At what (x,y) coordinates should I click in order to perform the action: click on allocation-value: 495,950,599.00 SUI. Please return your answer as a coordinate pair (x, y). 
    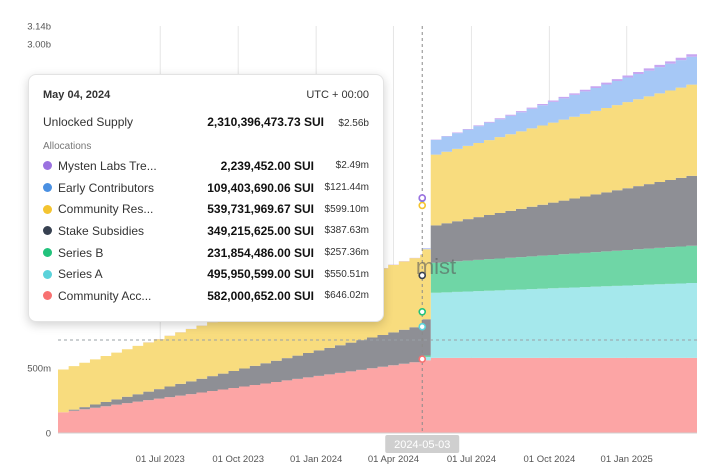
    Looking at the image, I should click on (260, 274).